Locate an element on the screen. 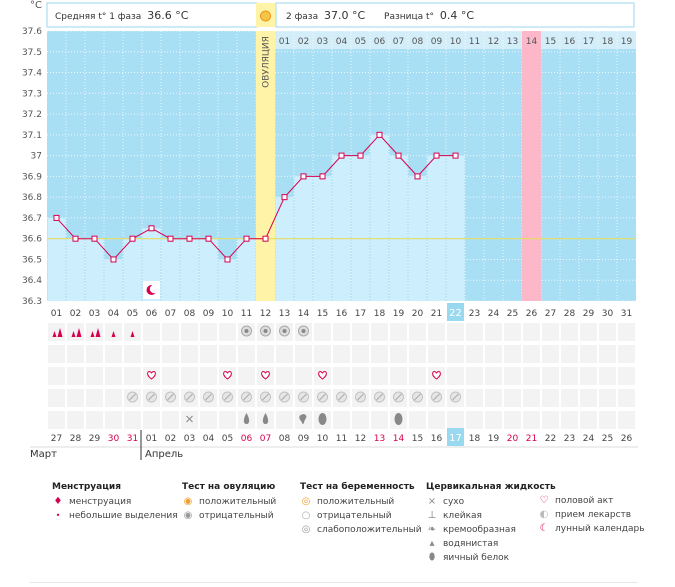 Image resolution: width=675 pixels, height=587 pixels. legend-other-item: лунный календарь is located at coordinates (600, 529).